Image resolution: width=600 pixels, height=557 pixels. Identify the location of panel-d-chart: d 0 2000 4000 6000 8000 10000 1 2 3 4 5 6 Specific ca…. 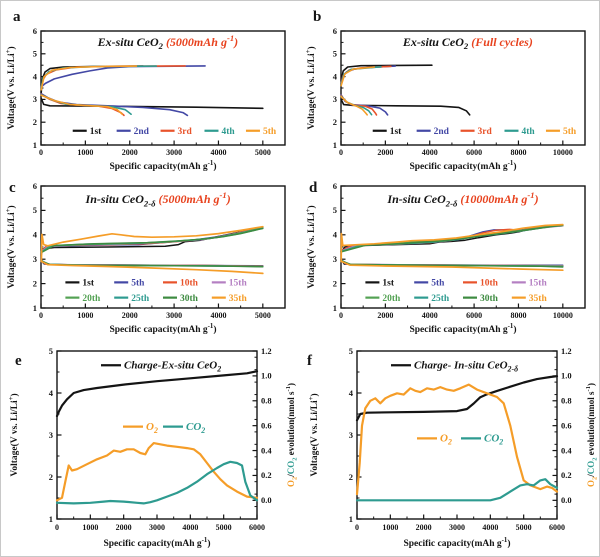
(445, 257).